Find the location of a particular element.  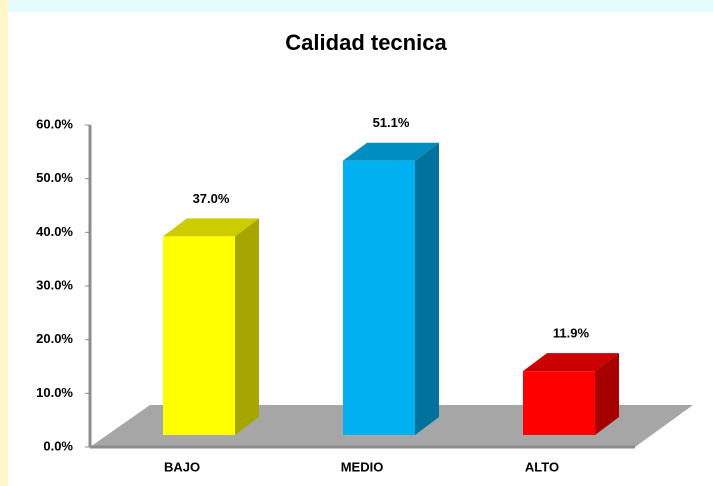

y-tick-label: 40.0% is located at coordinates (54, 231).